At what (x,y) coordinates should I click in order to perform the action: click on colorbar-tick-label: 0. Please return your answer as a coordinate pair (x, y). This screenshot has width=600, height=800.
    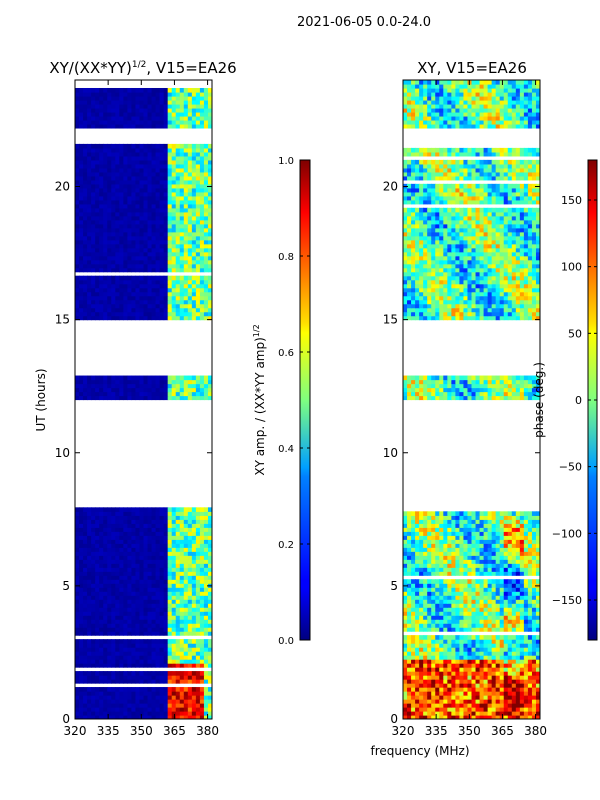
    Looking at the image, I should click on (578, 400).